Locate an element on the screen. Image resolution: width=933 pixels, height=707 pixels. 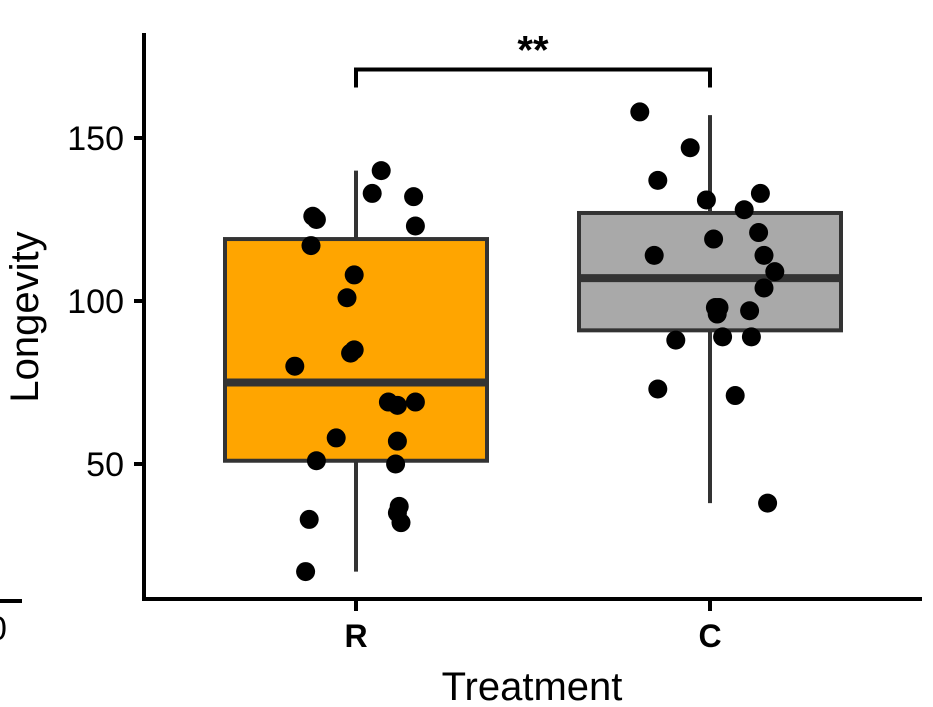
significance-label: ** is located at coordinates (533, 51).